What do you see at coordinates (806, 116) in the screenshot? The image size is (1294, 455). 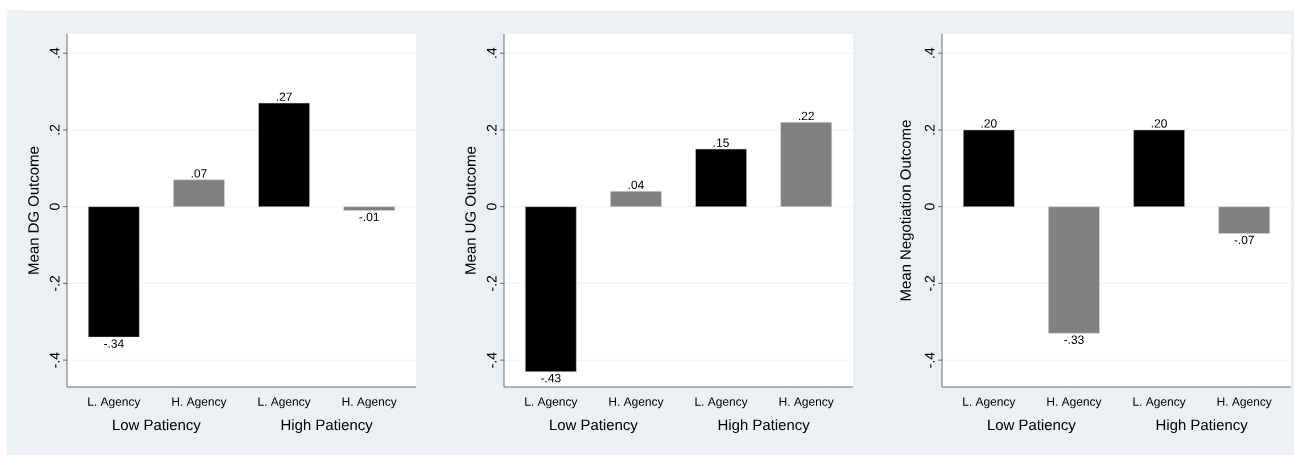 I see `data-label: .22` at bounding box center [806, 116].